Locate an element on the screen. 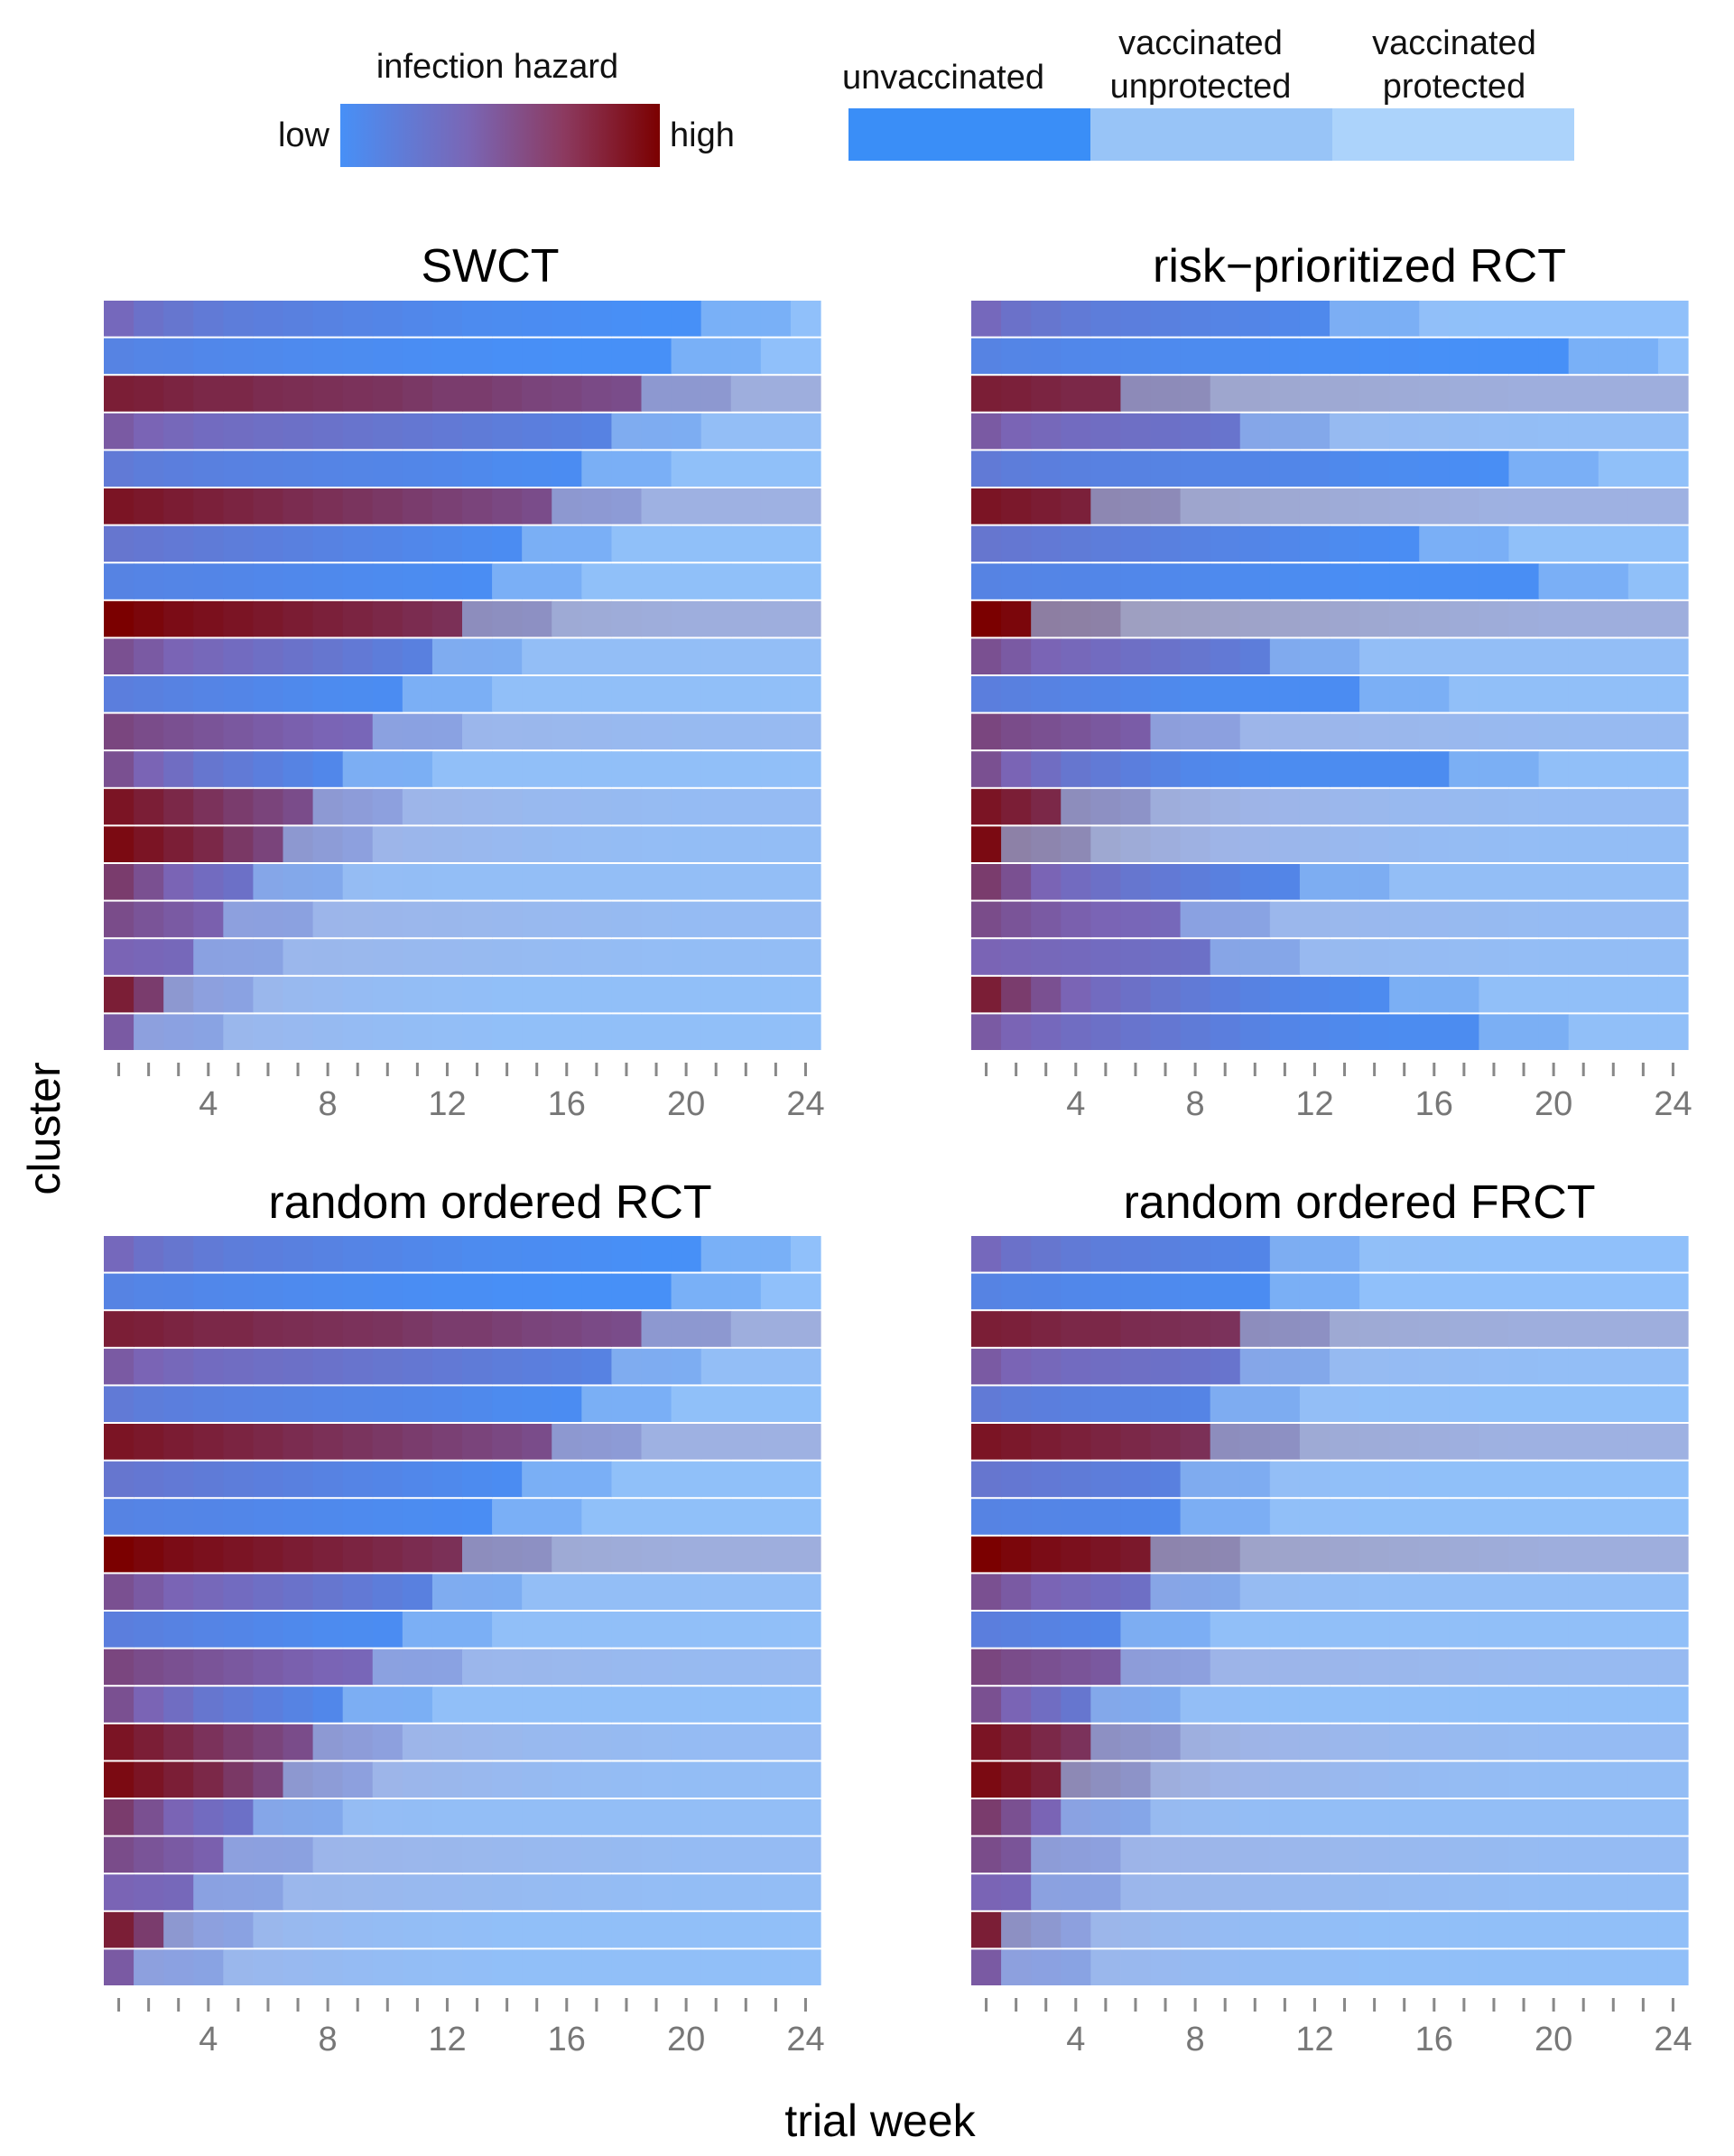 Image resolution: width=1734 pixels, height=2156 pixels. x-tick-label: 8 is located at coordinates (1195, 1104).